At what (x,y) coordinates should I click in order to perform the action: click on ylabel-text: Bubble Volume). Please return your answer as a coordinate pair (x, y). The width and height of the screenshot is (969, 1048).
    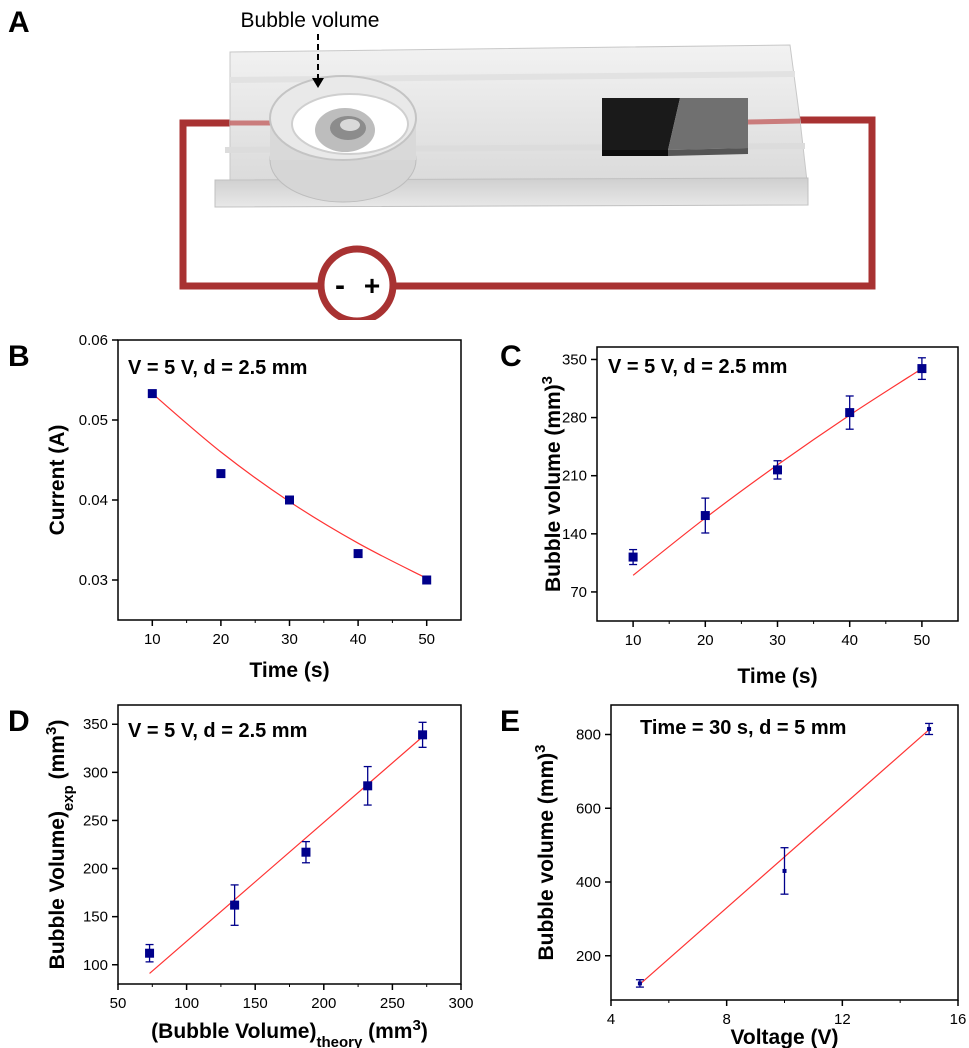
    Looking at the image, I should click on (57, 890).